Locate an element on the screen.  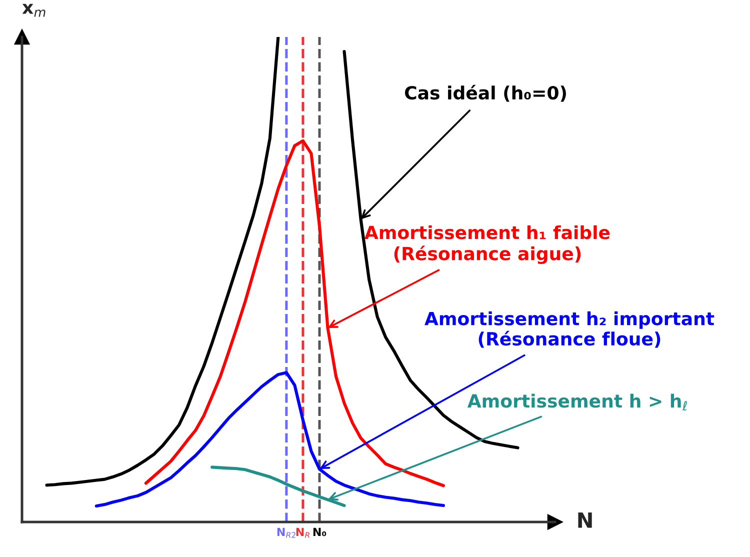
annotation: Amortissement h₂ important (Résonance floue) is located at coordinates (569, 329).